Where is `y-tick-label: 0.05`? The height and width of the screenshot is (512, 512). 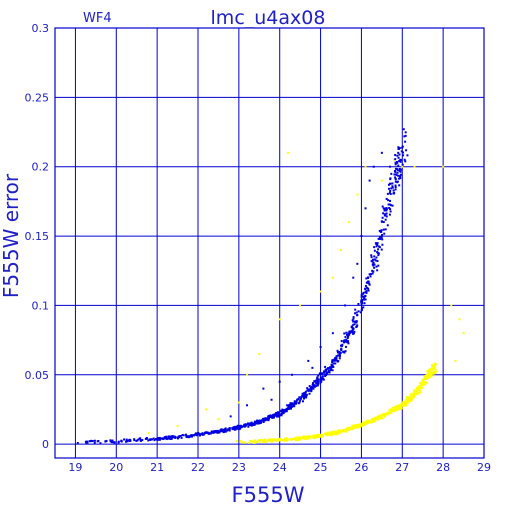
y-tick-label: 0.05 is located at coordinates (37, 375).